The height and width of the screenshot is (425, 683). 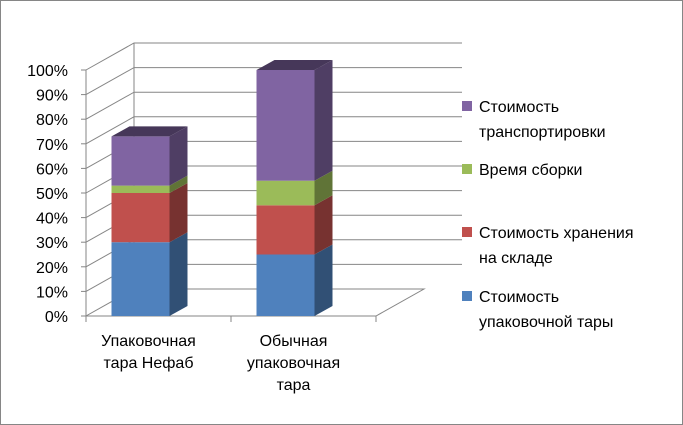 I want to click on bar-1-segment-3-side, so click(x=323, y=120).